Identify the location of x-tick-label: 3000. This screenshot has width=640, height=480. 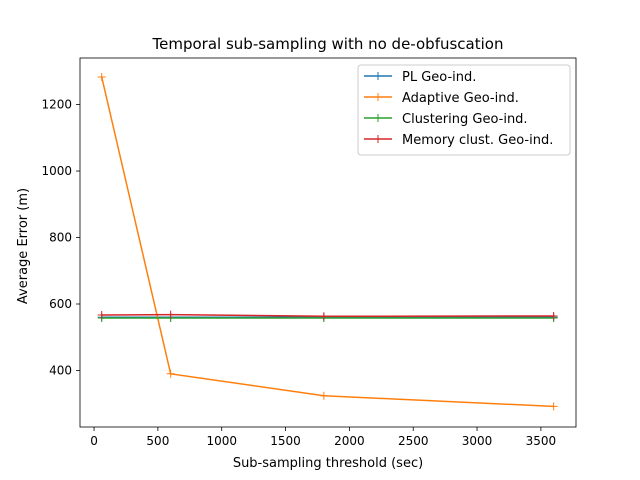
(477, 441).